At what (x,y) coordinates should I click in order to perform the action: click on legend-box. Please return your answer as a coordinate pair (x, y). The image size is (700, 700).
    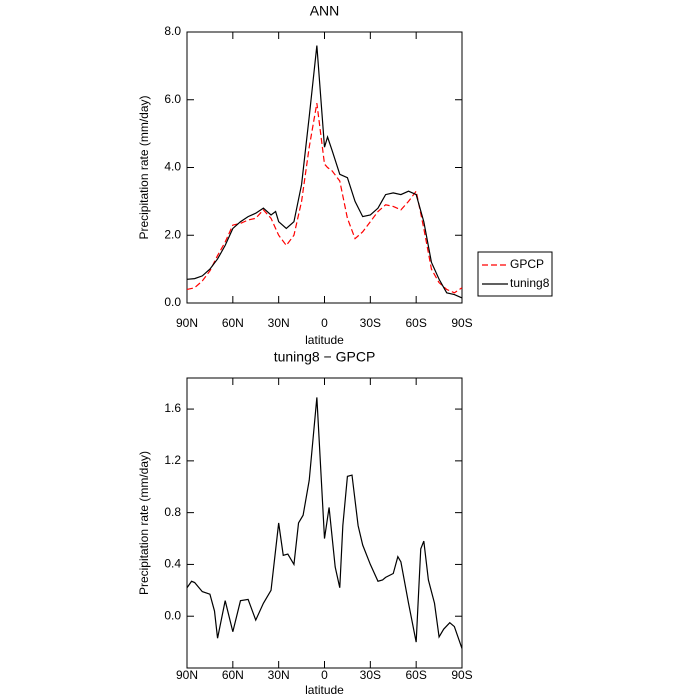
    Looking at the image, I should click on (515, 274).